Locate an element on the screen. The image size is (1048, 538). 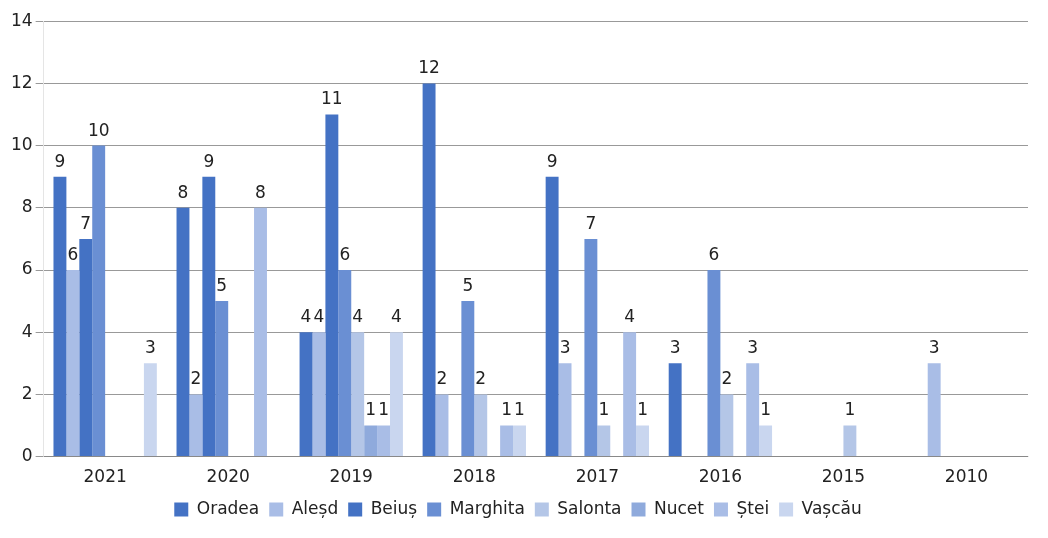
x-tick-label: 2019 is located at coordinates (351, 476).